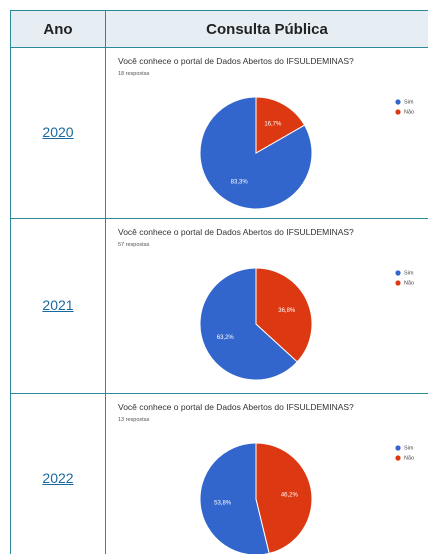 The image size is (430, 554). Describe the element at coordinates (58, 29) in the screenshot. I see `header-cell: Ano` at that location.